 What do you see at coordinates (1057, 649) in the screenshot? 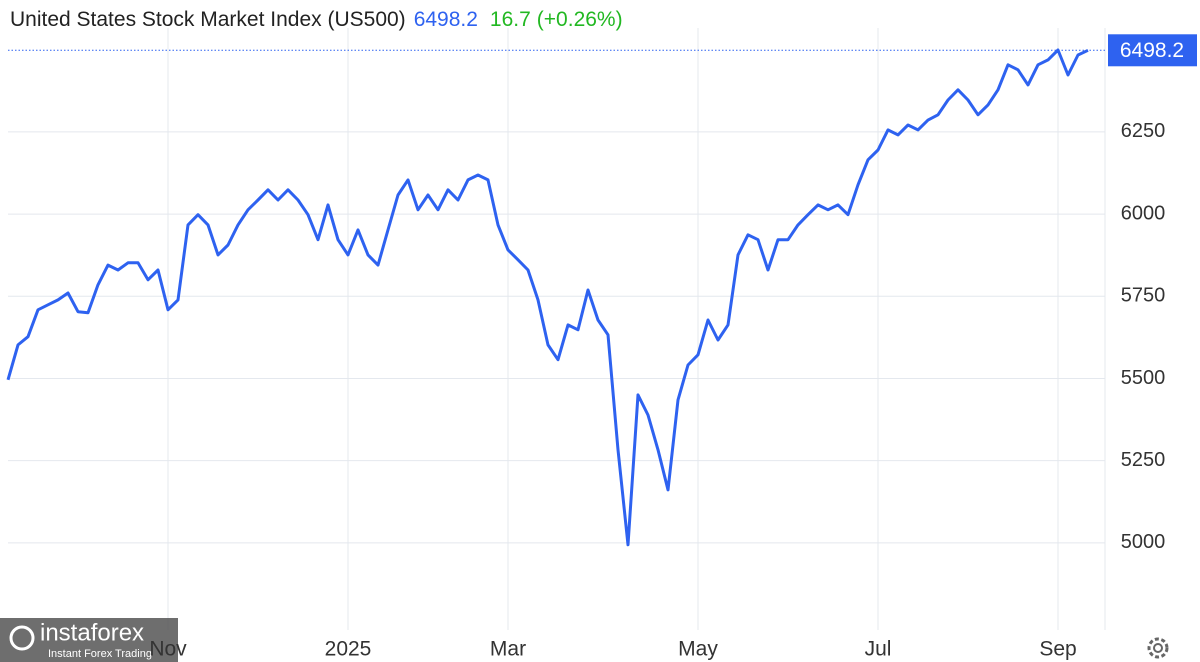
I see `x-tick-label: Sep` at bounding box center [1057, 649].